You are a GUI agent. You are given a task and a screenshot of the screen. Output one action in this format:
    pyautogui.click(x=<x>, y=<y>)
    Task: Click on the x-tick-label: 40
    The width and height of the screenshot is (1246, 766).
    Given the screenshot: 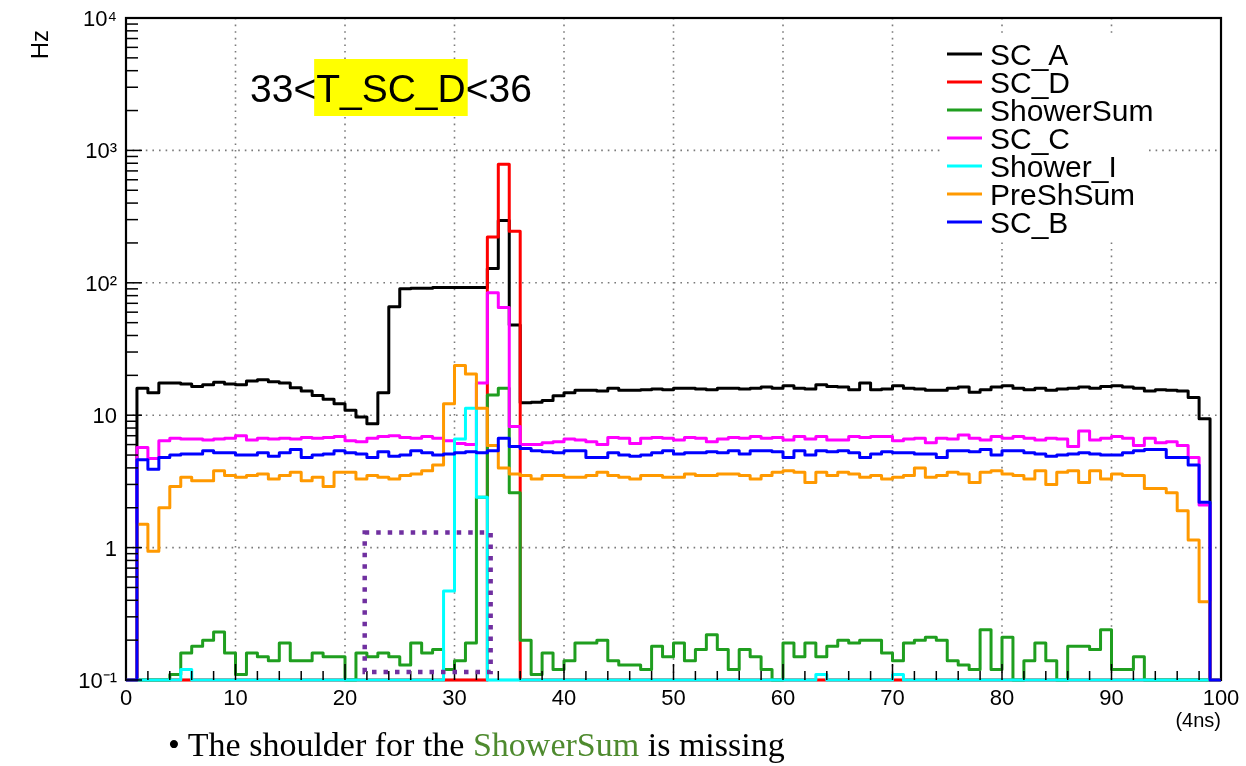 What is the action you would take?
    pyautogui.click(x=564, y=697)
    